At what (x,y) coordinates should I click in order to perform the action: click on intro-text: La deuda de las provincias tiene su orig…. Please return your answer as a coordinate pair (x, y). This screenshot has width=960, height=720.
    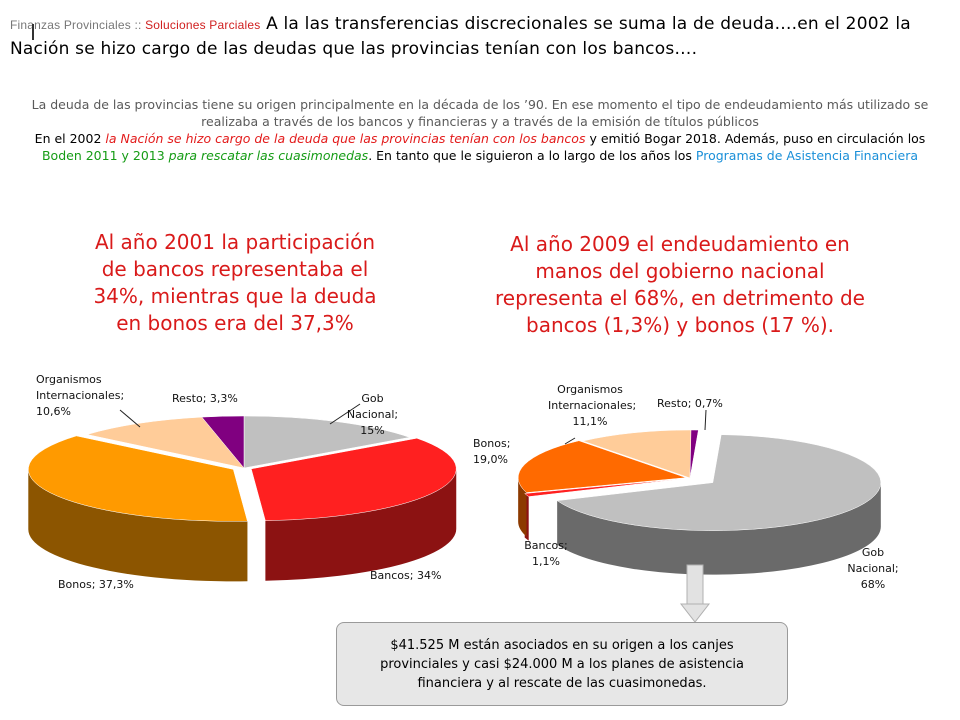
    Looking at the image, I should click on (480, 130).